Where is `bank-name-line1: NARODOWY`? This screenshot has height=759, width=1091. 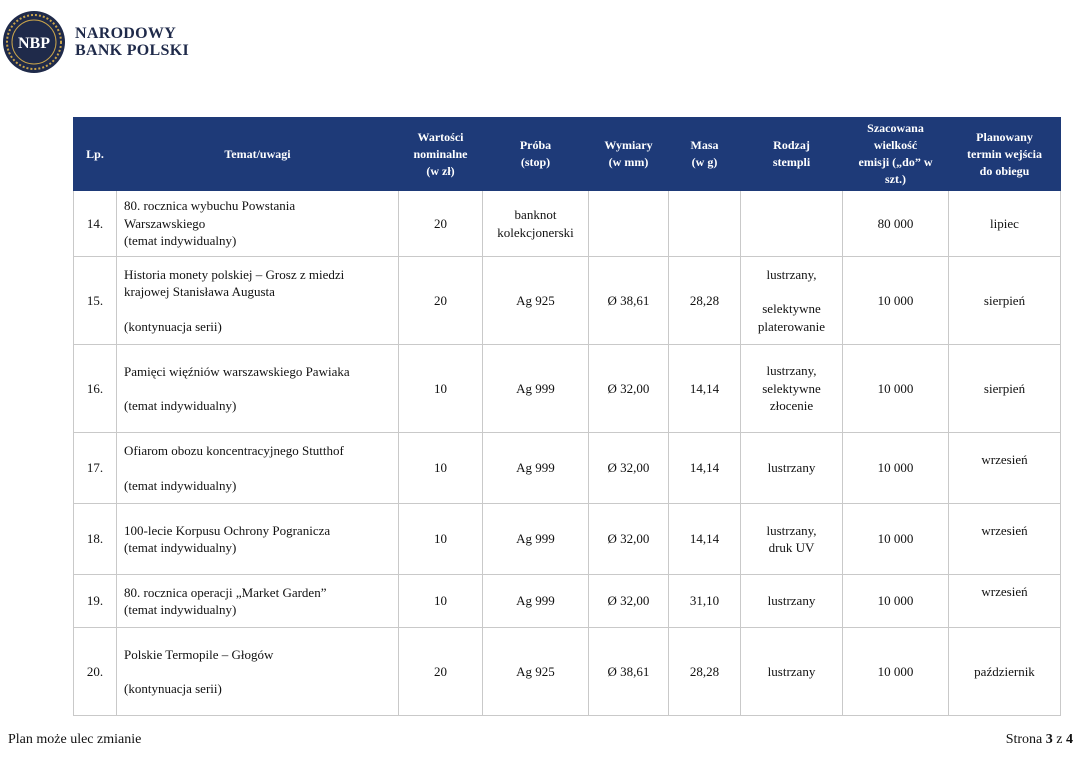 bank-name-line1: NARODOWY is located at coordinates (126, 33).